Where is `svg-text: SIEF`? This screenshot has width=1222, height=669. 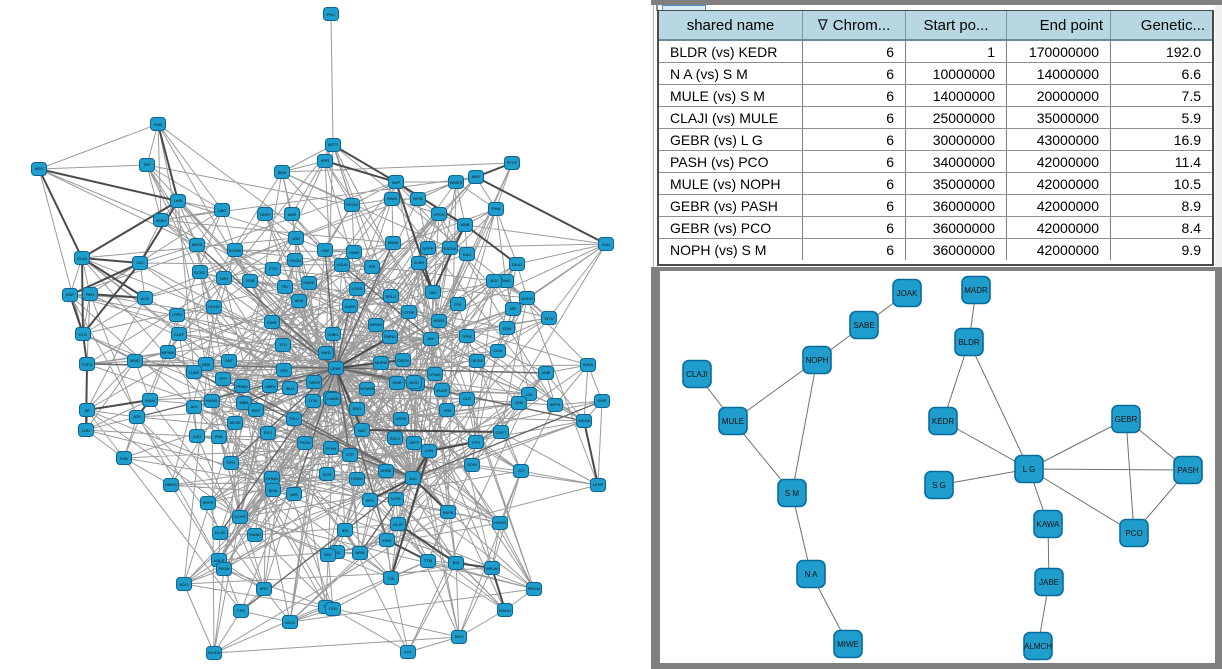 svg-text: SIEF is located at coordinates (256, 410).